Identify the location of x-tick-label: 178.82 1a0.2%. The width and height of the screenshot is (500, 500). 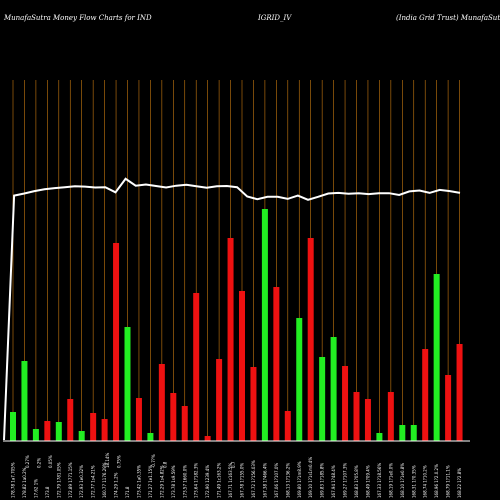
(24, 482).